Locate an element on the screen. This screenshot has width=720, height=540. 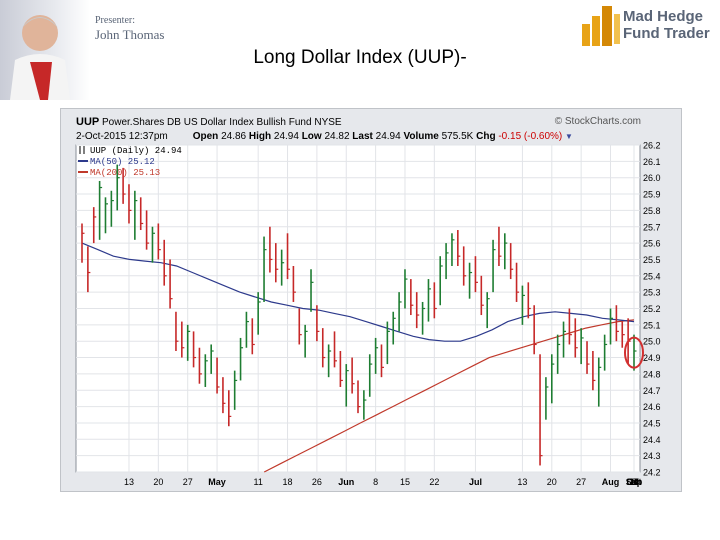
low-label: Low is located at coordinates (311, 136).